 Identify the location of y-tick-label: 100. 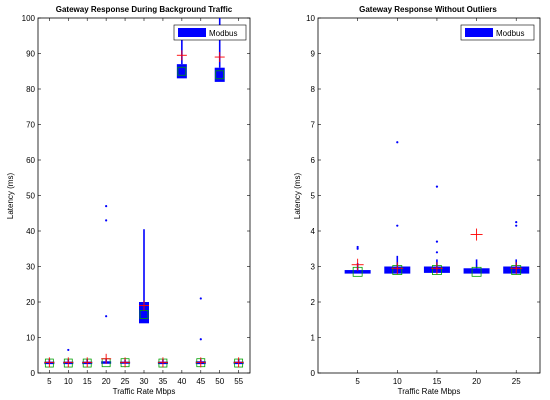
(29, 18).